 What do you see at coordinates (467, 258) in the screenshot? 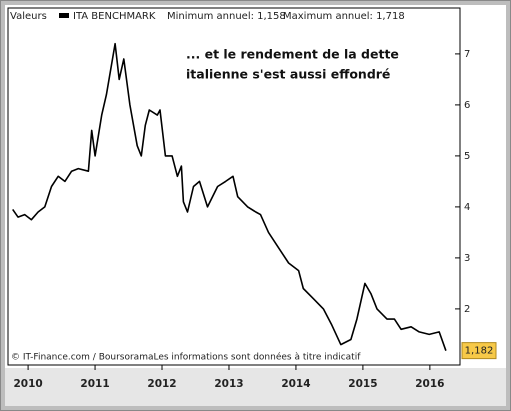
I see `y-tick-label: 3` at bounding box center [467, 258].